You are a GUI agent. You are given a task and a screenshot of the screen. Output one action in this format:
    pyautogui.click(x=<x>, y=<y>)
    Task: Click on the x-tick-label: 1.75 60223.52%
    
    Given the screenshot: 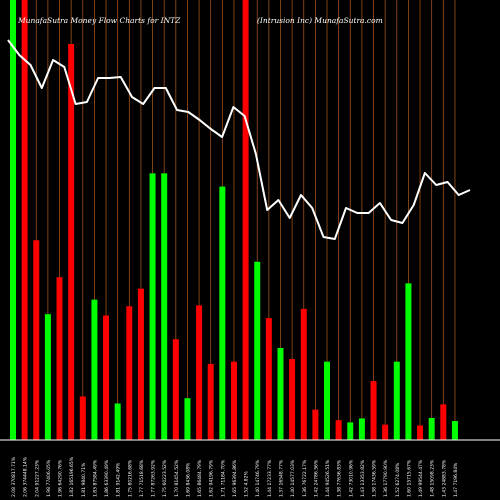 What is the action you would take?
    pyautogui.click(x=165, y=478)
    